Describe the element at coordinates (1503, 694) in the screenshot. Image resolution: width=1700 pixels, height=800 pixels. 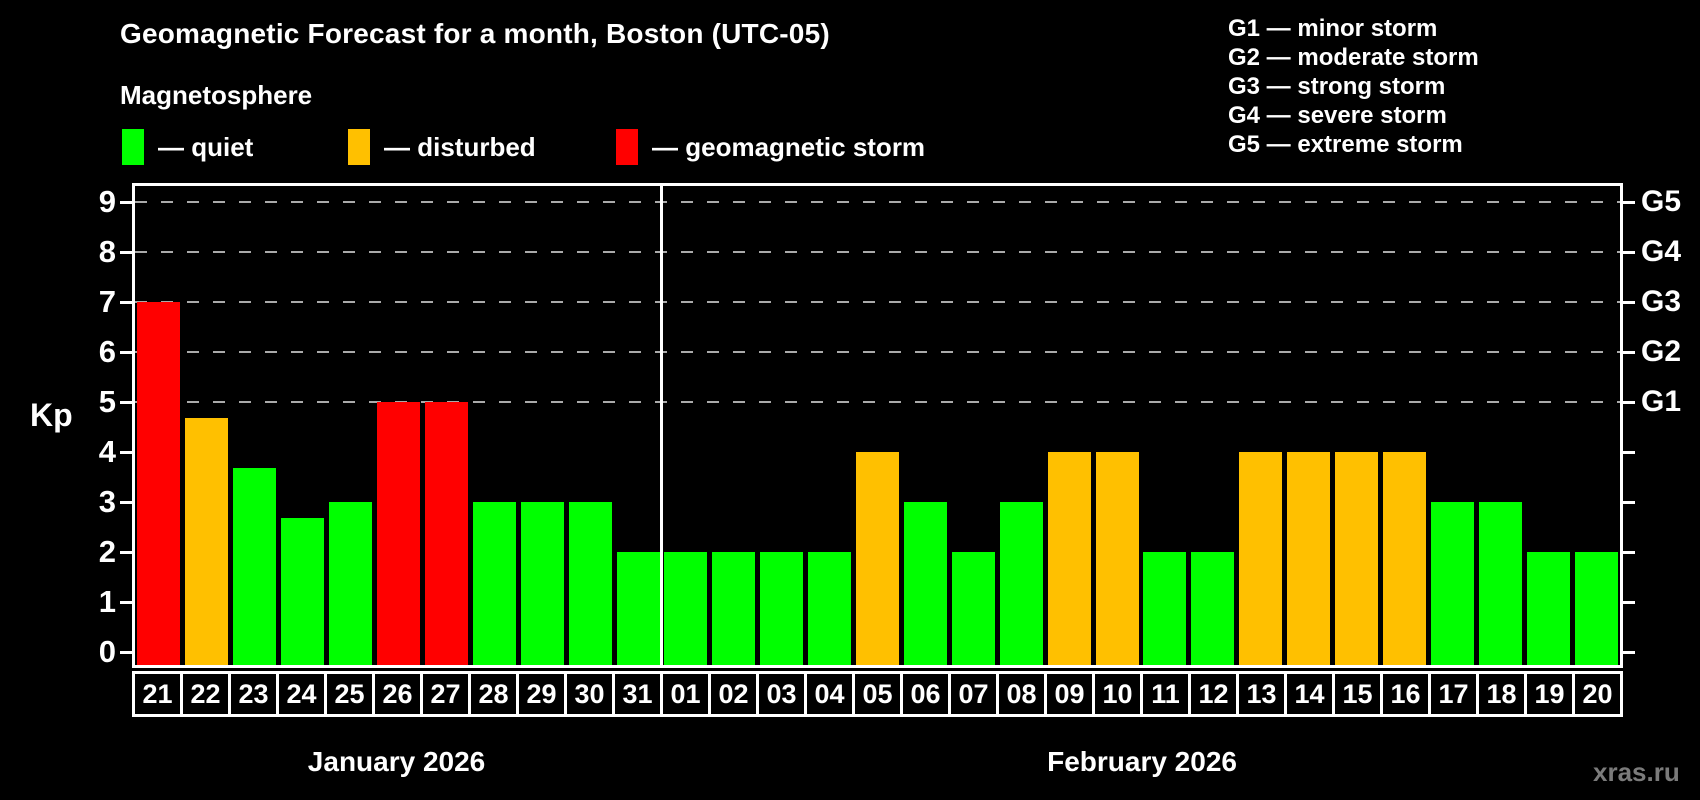
I see `day-cell-18: 18` at that location.